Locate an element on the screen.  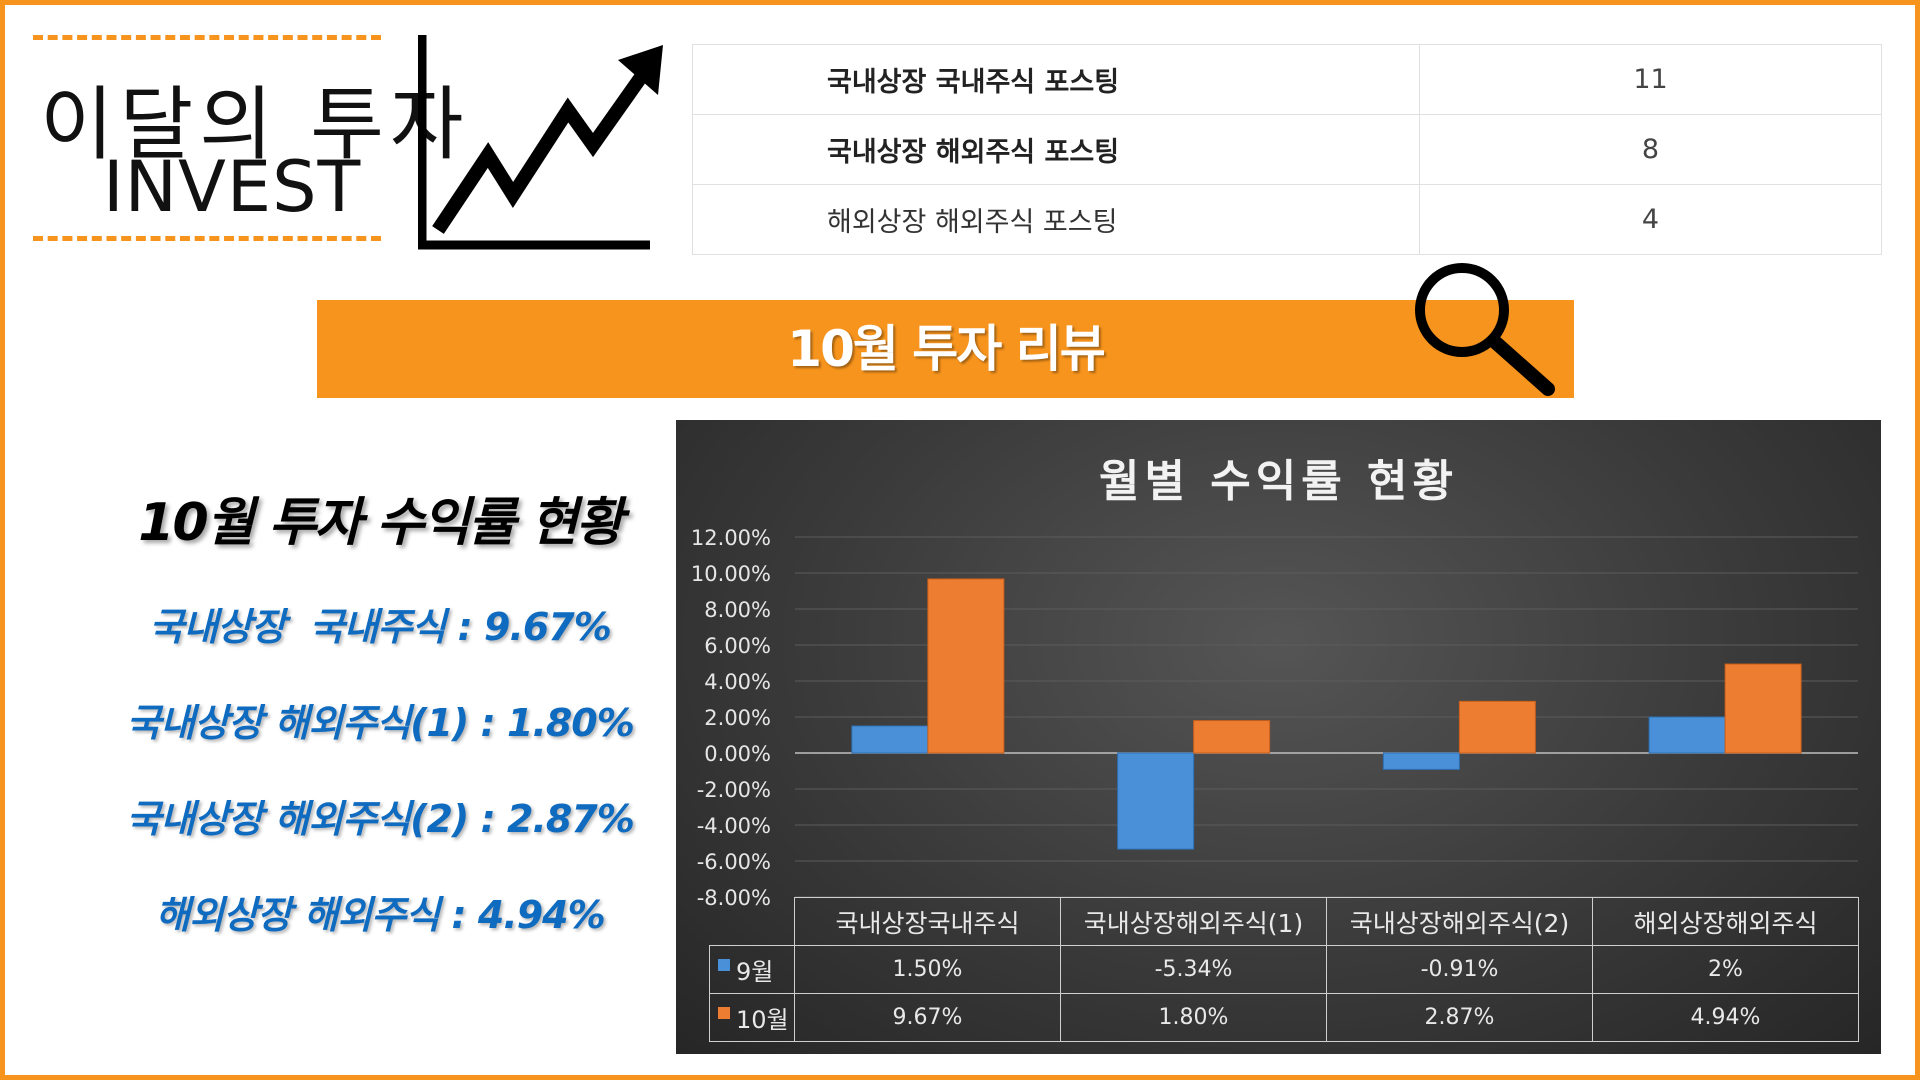
logo-bottom-dash is located at coordinates (207, 238).